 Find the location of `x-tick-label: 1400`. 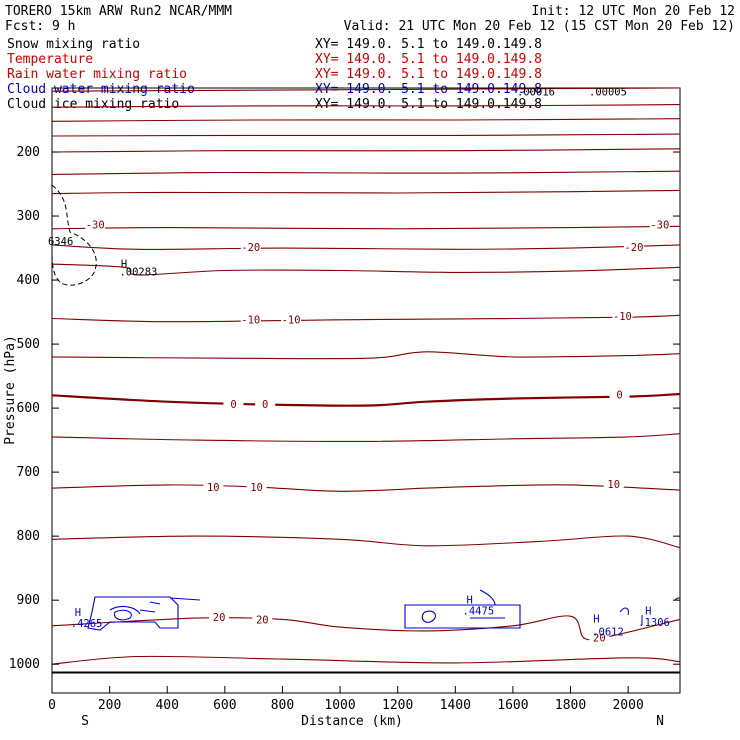

x-tick-label: 1400 is located at coordinates (455, 705).